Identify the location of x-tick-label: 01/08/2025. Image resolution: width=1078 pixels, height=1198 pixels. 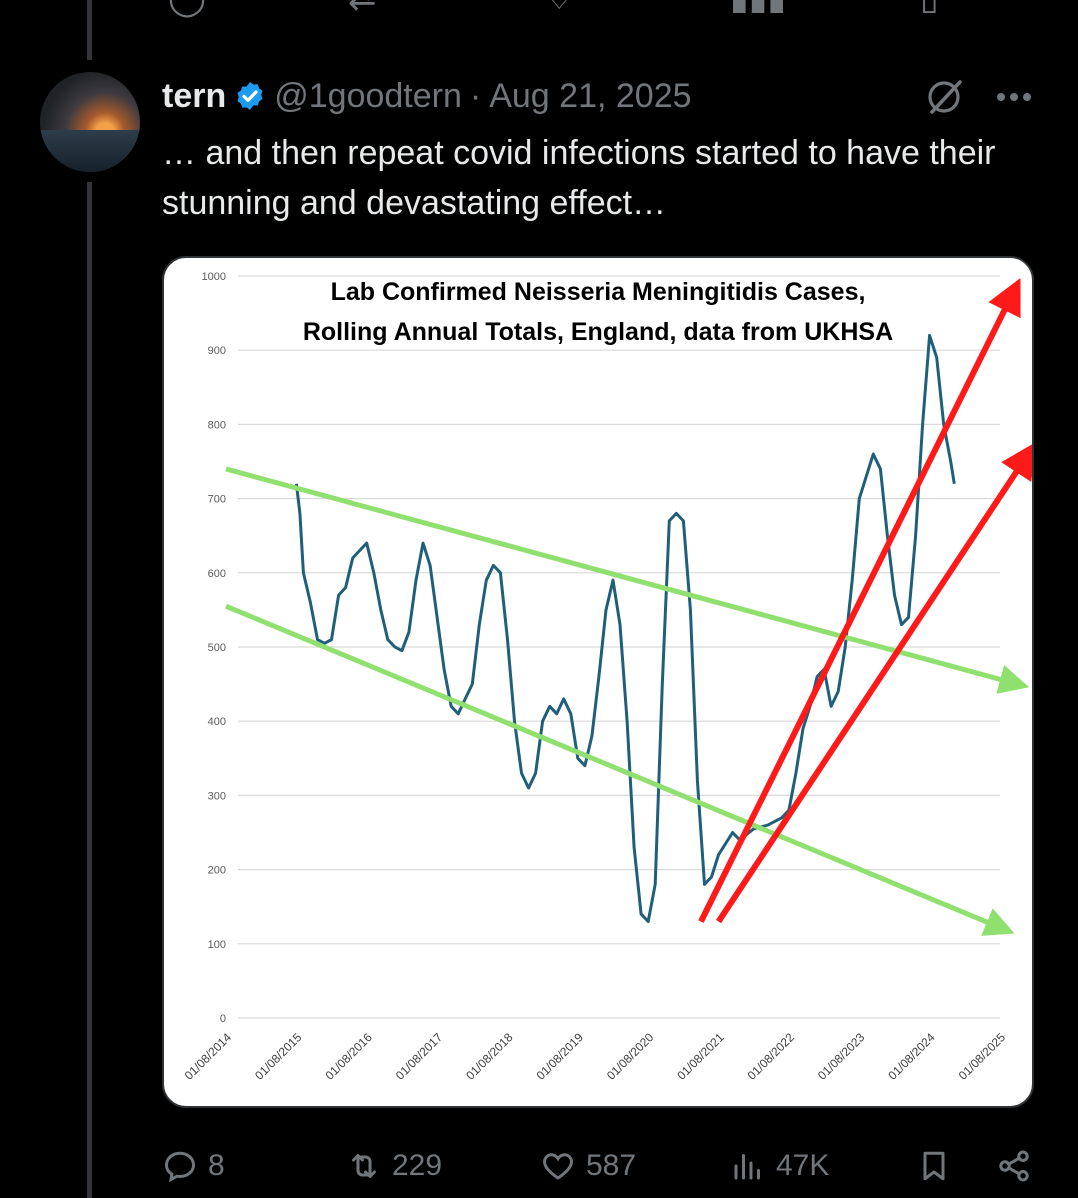
(982, 1056).